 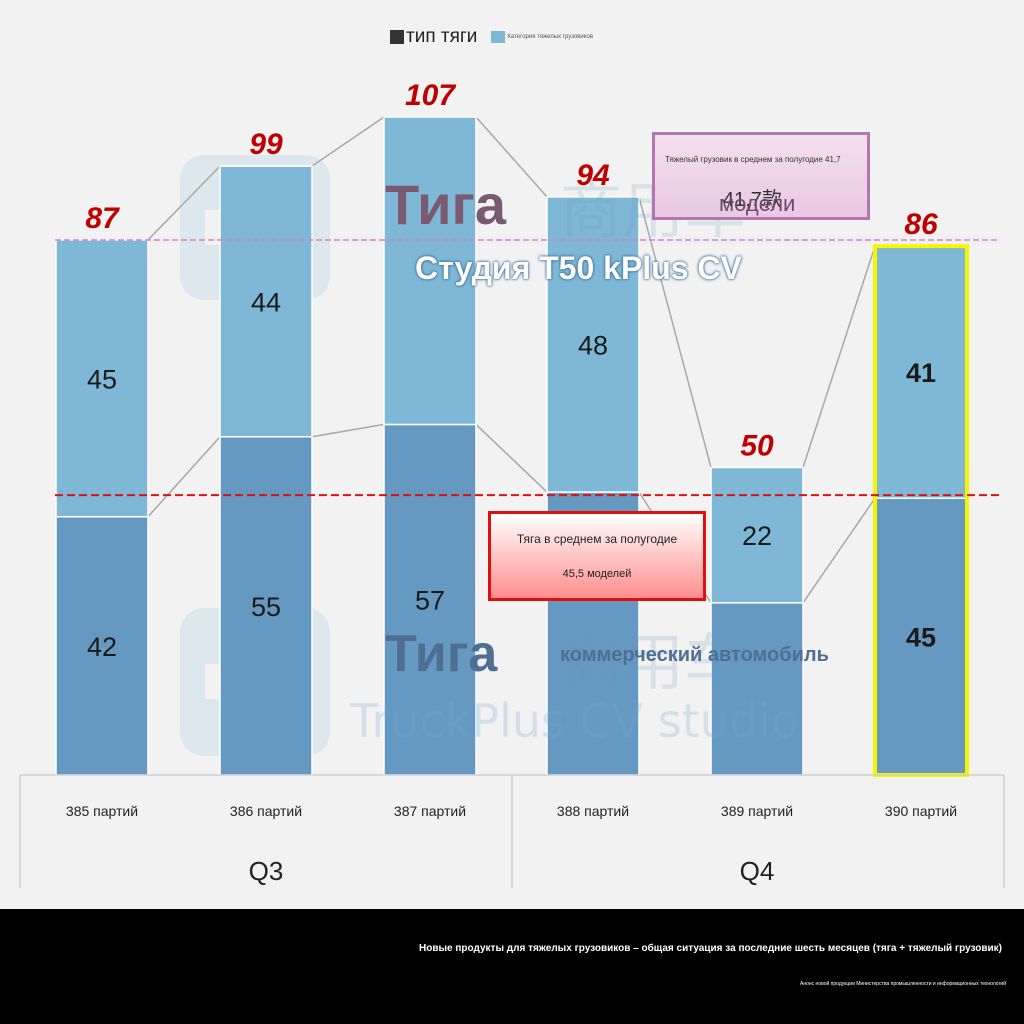 What do you see at coordinates (266, 871) in the screenshot?
I see `group-label-q3: Q3` at bounding box center [266, 871].